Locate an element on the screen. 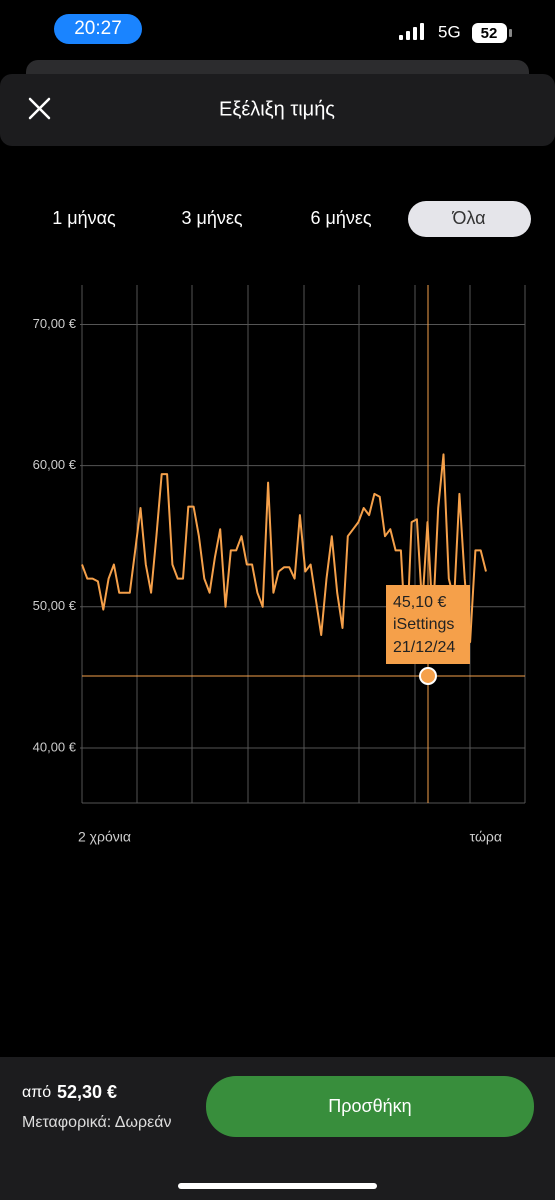 The width and height of the screenshot is (555, 1200). battery-cap is located at coordinates (510, 33).